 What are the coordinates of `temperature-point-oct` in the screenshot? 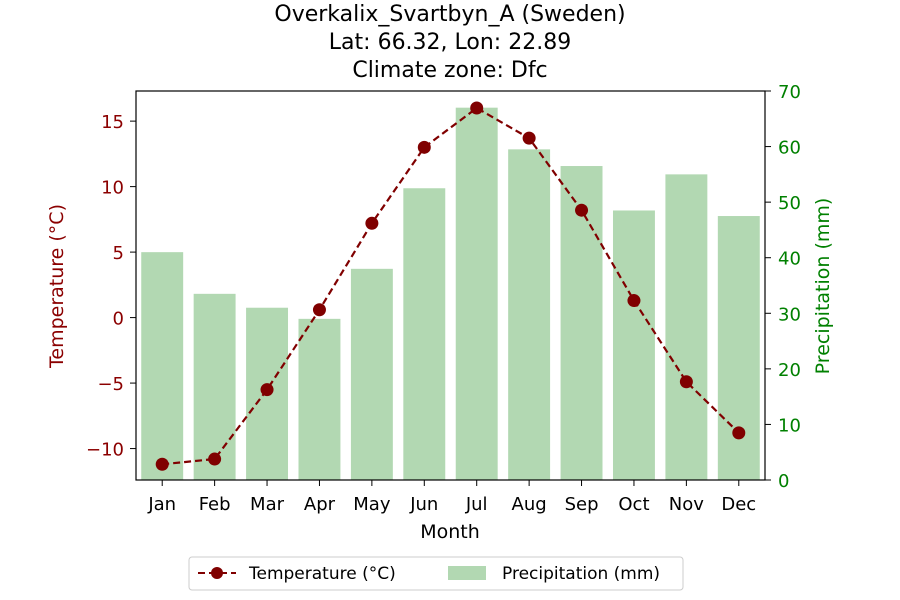 It's located at (634, 301).